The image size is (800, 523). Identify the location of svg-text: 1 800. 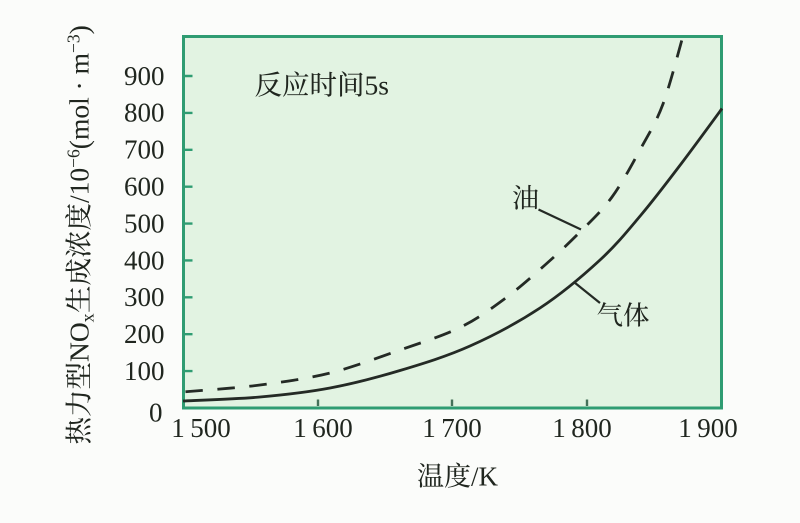
(581, 428).